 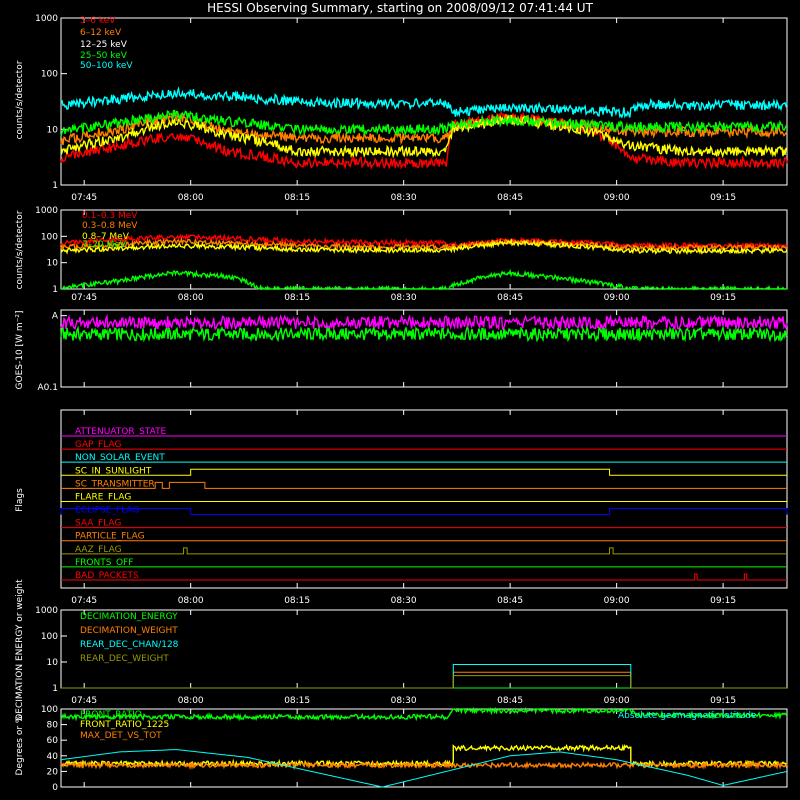 I want to click on y-tick-label: 0, so click(x=55, y=788).